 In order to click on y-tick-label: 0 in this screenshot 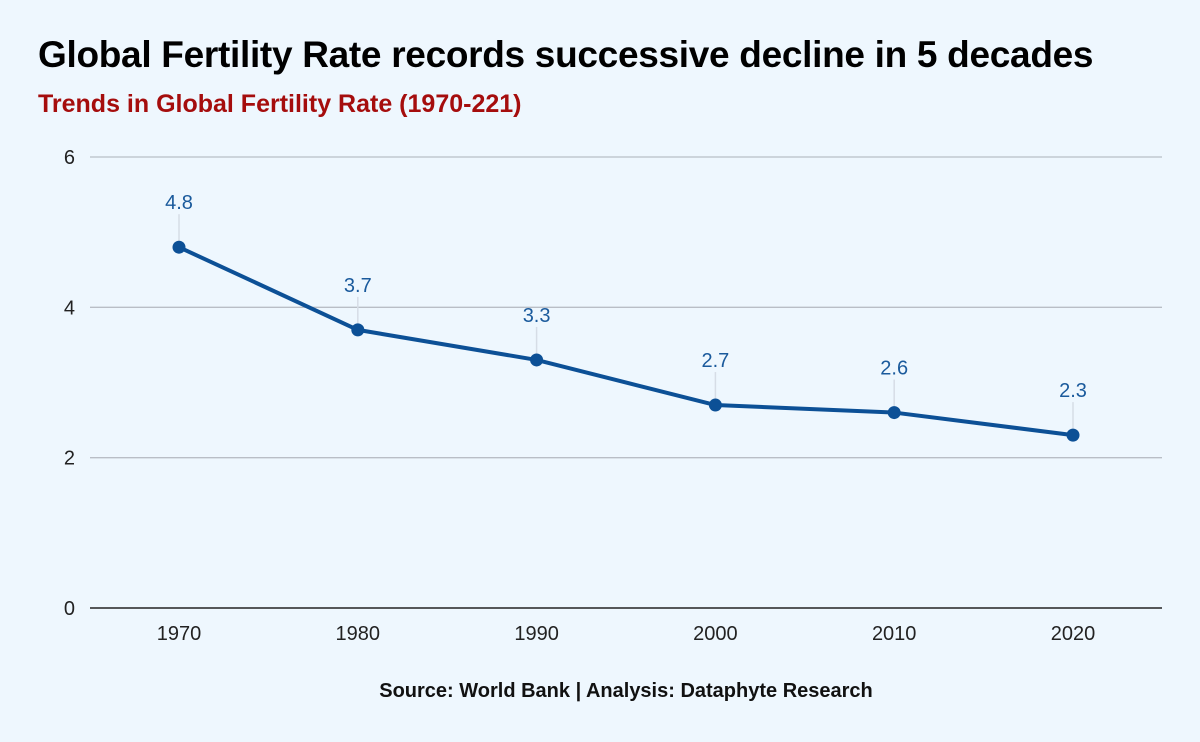, I will do `click(69, 609)`.